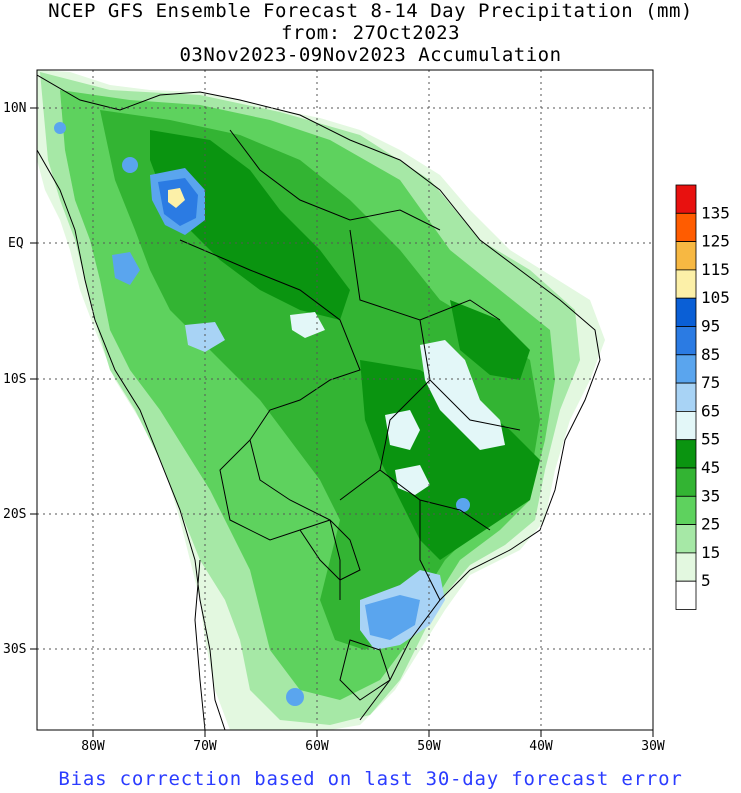 Image resolution: width=741 pixels, height=793 pixels. What do you see at coordinates (715, 269) in the screenshot?
I see `legend-level-label: 115` at bounding box center [715, 269].